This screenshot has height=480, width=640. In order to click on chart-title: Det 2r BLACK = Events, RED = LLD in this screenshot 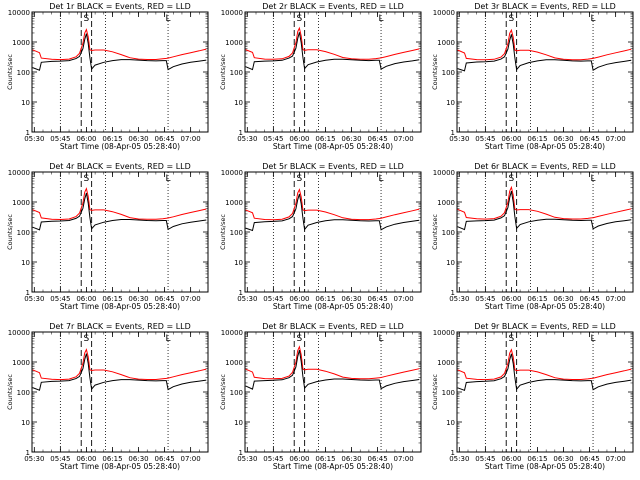, I will do `click(333, 6)`.